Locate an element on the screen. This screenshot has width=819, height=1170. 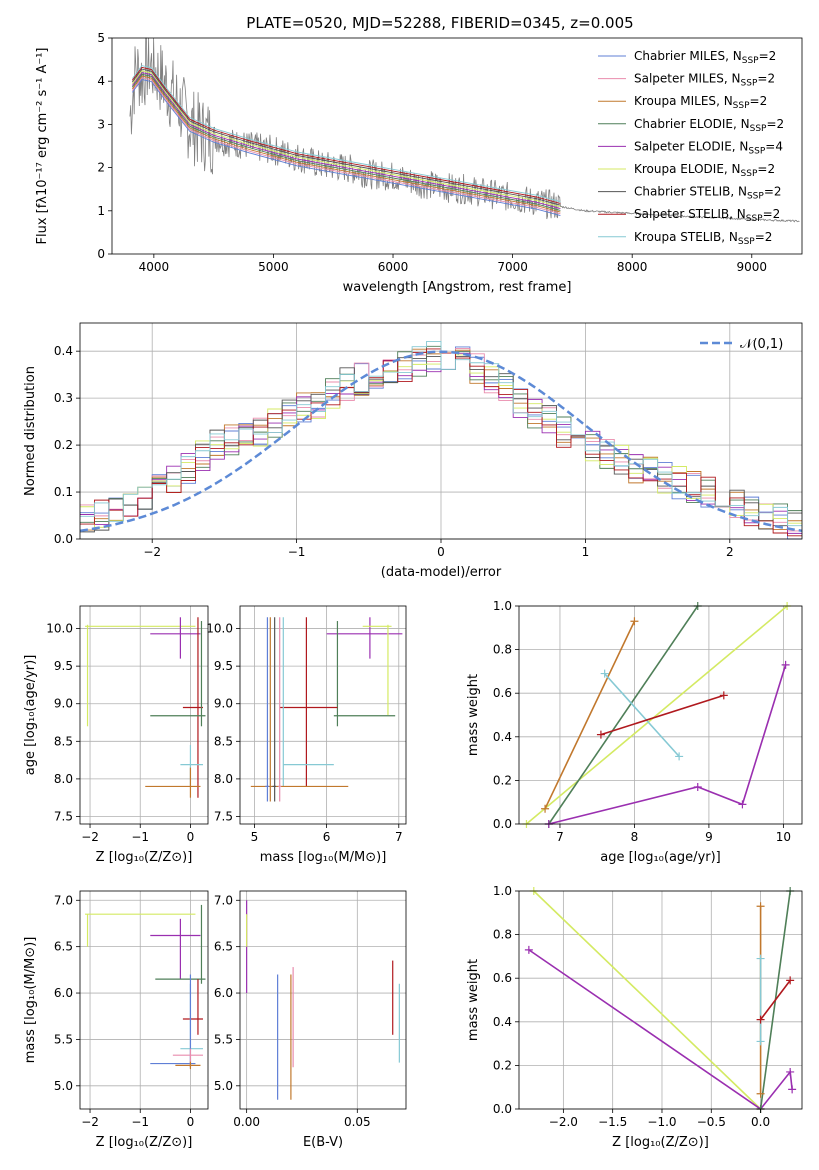
legend-model-name: Salpeter ELODIE is located at coordinates (683, 146).